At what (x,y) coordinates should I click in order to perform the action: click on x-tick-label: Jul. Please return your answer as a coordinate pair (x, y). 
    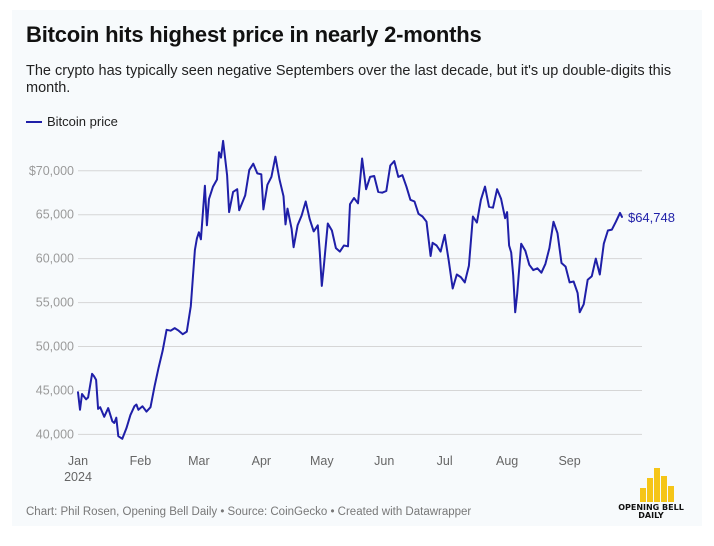
    Looking at the image, I should click on (445, 461).